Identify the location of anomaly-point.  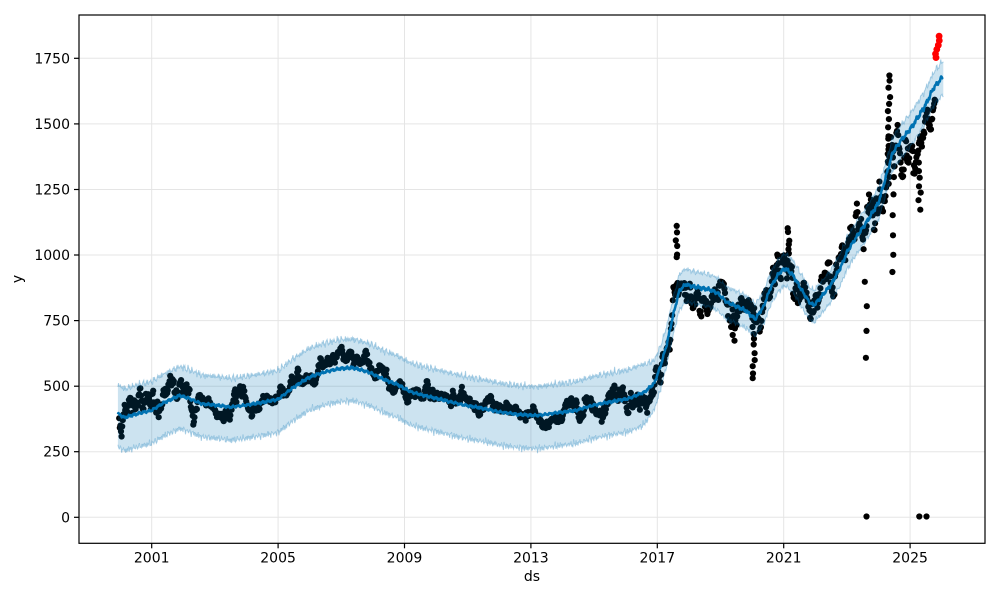
(939, 36).